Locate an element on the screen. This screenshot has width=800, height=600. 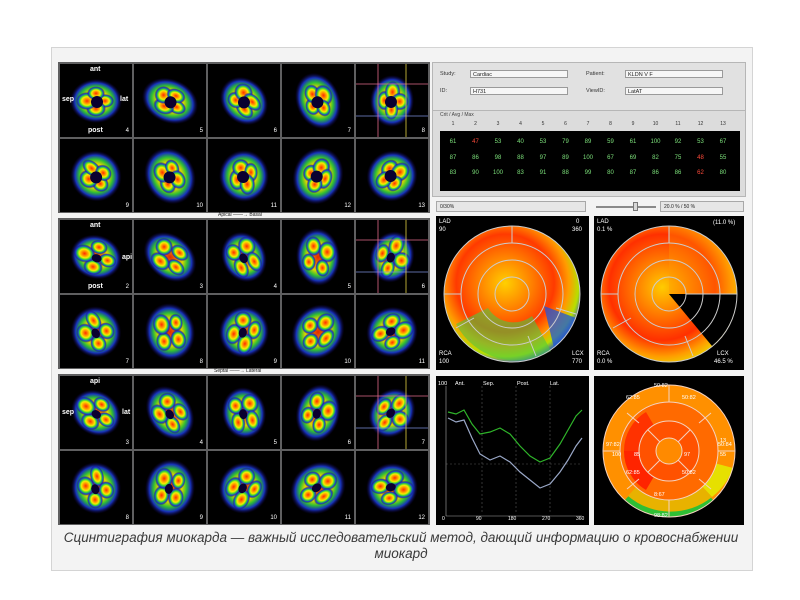
table-column-header: 3 is located at coordinates (498, 124).